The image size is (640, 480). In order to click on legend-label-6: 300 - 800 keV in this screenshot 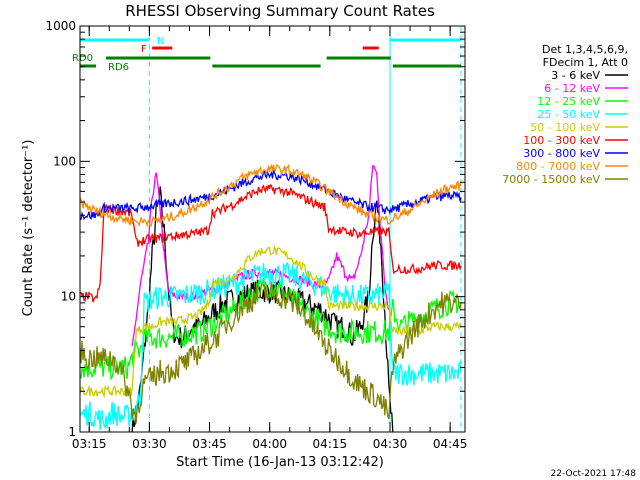, I will do `click(561, 153)`.